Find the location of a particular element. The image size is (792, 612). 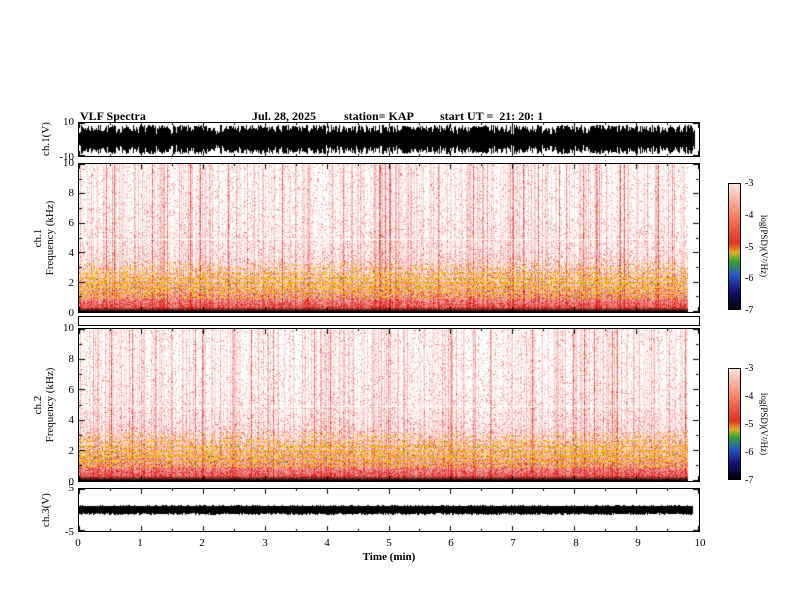

x-tick-label: 10 is located at coordinates (700, 543).